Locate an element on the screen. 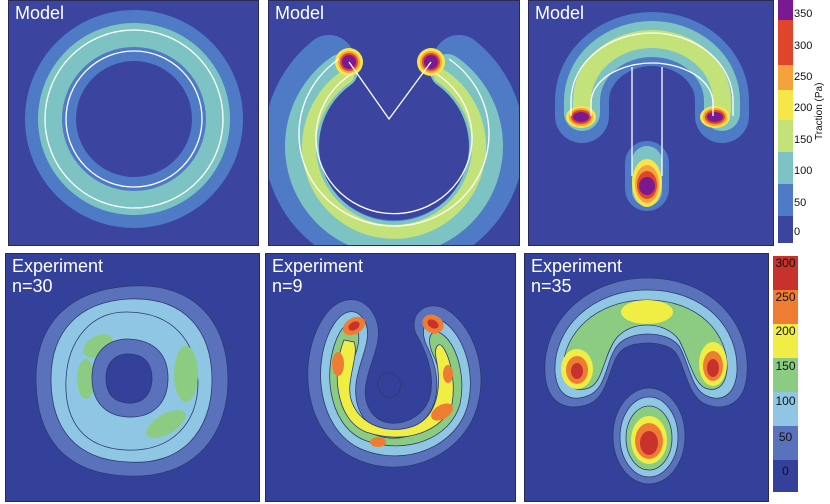 This screenshot has height=504, width=830. model-arch-panel: Model is located at coordinates (651, 123).